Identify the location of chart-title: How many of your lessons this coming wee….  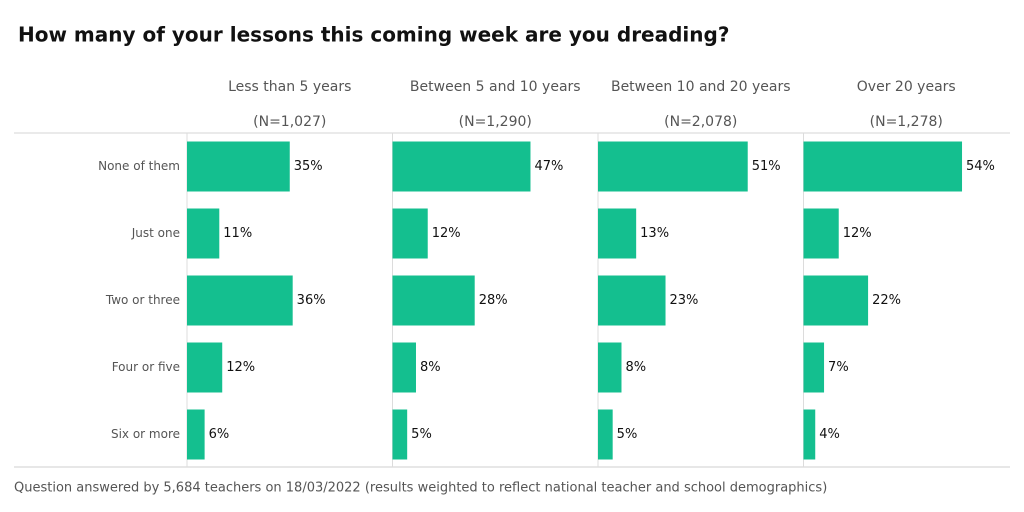
(373, 35).